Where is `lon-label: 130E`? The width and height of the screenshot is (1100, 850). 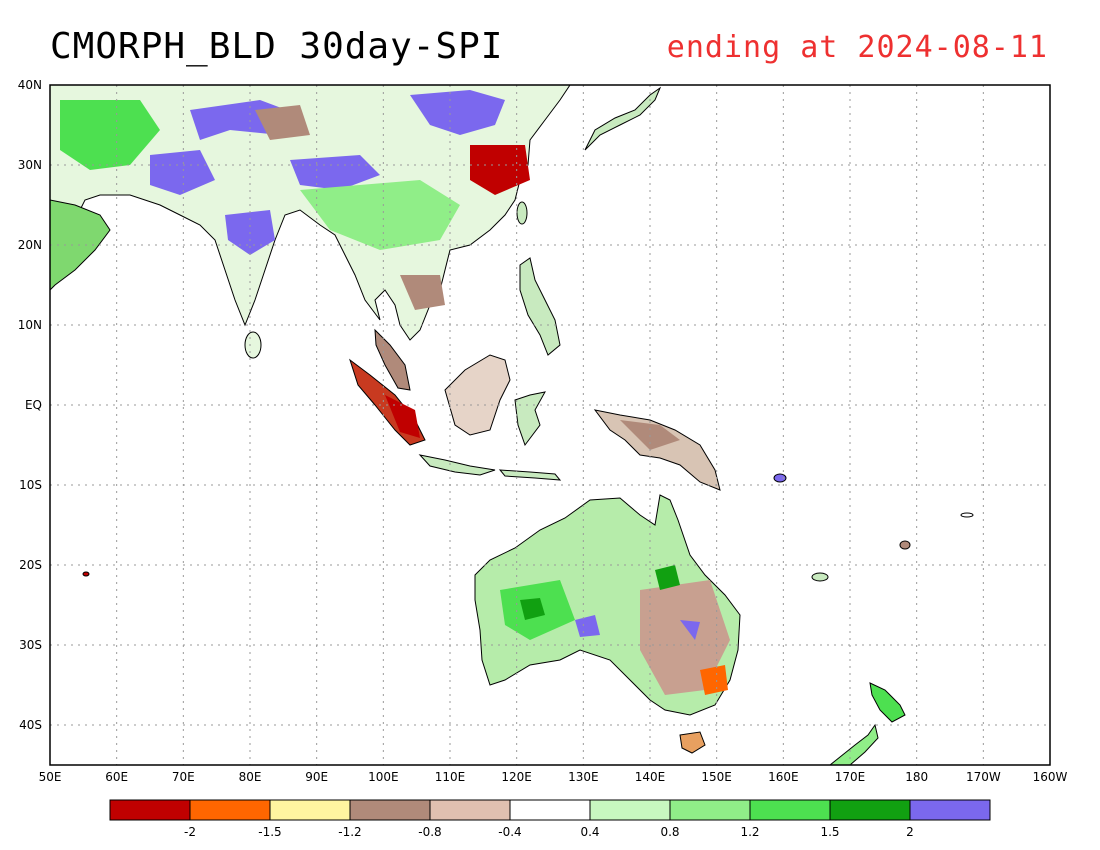 lon-label: 130E is located at coordinates (583, 777).